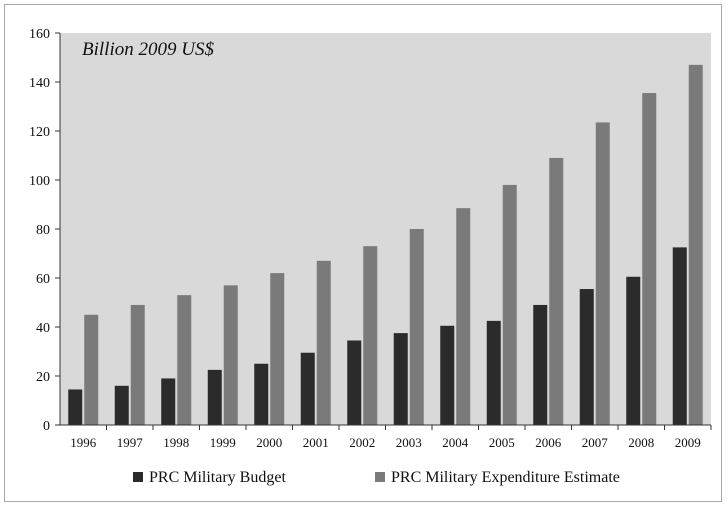  I want to click on y-tick-label: 160, so click(39, 34).